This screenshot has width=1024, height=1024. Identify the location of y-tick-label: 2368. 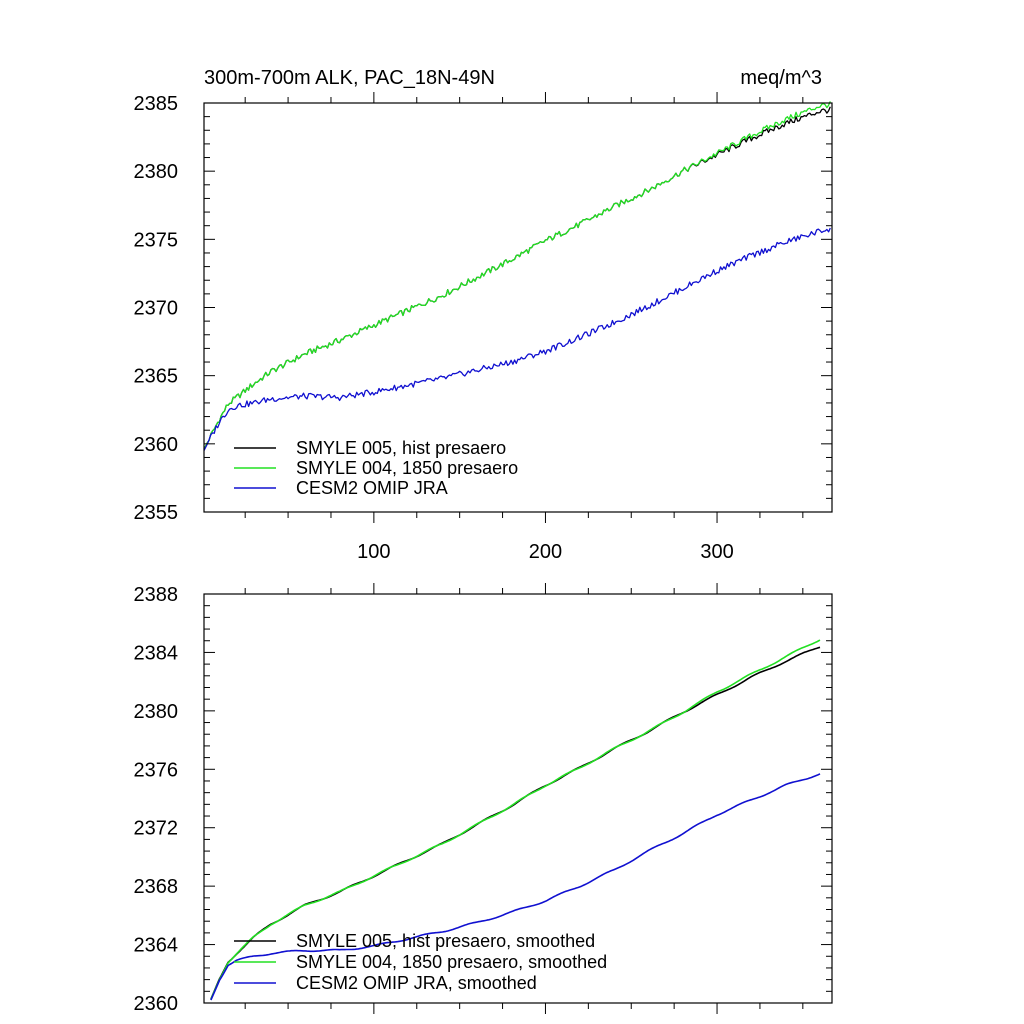
(156, 887).